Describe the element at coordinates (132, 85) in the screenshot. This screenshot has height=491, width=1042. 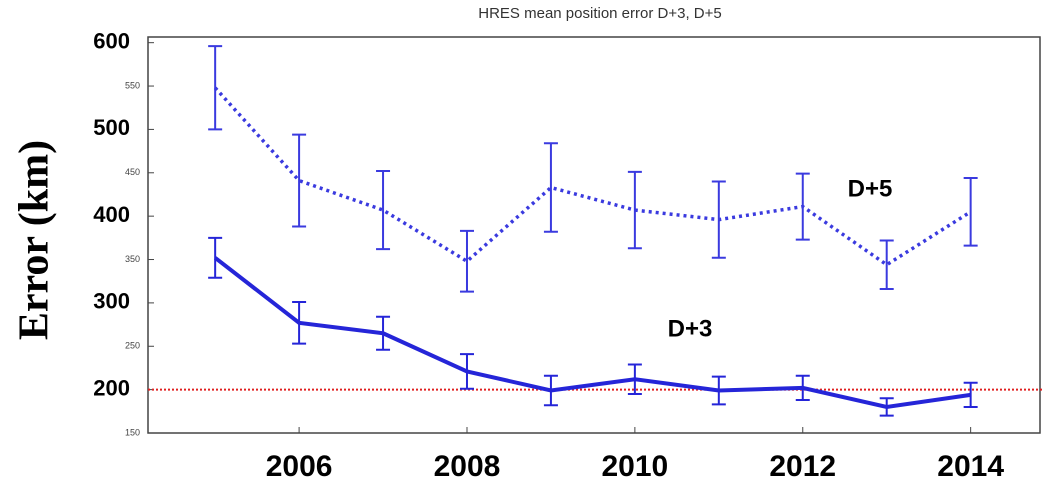
I see `y-tick-label-minor: 550` at that location.